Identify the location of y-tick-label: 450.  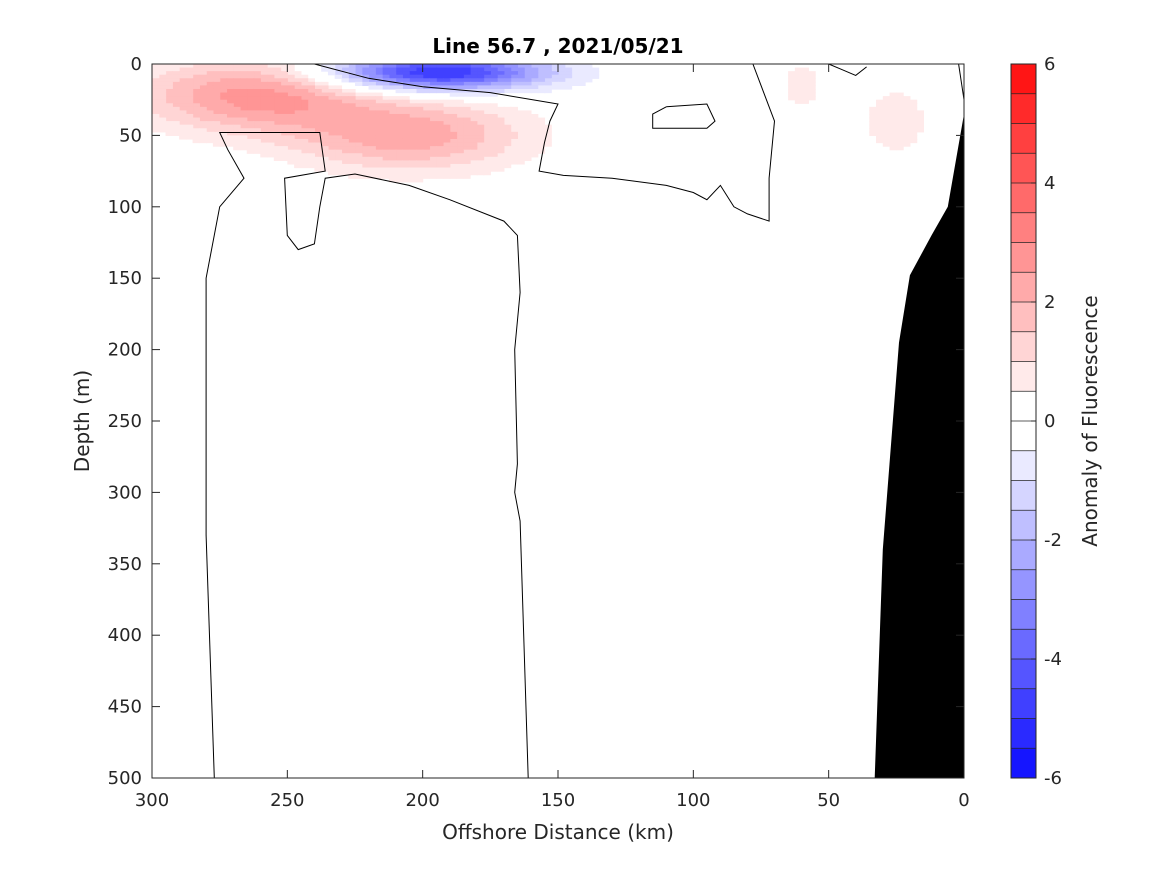
(125, 707).